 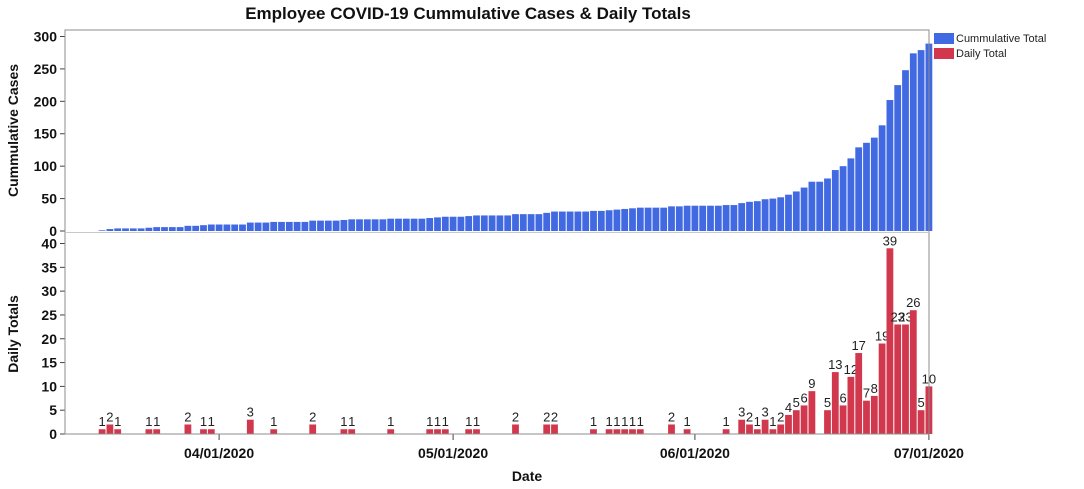 What do you see at coordinates (990, 53) in the screenshot?
I see `legend-item-daily: Daily Total` at bounding box center [990, 53].